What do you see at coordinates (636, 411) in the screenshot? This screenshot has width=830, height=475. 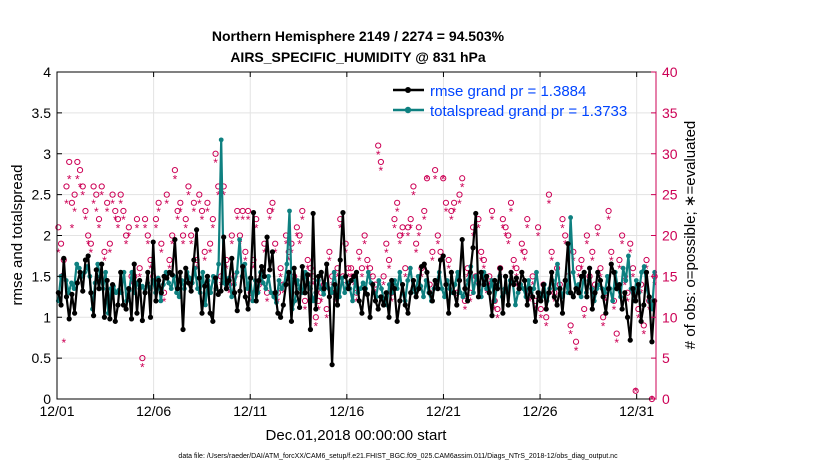 I see `x-tick-label: 12/31` at bounding box center [636, 411].